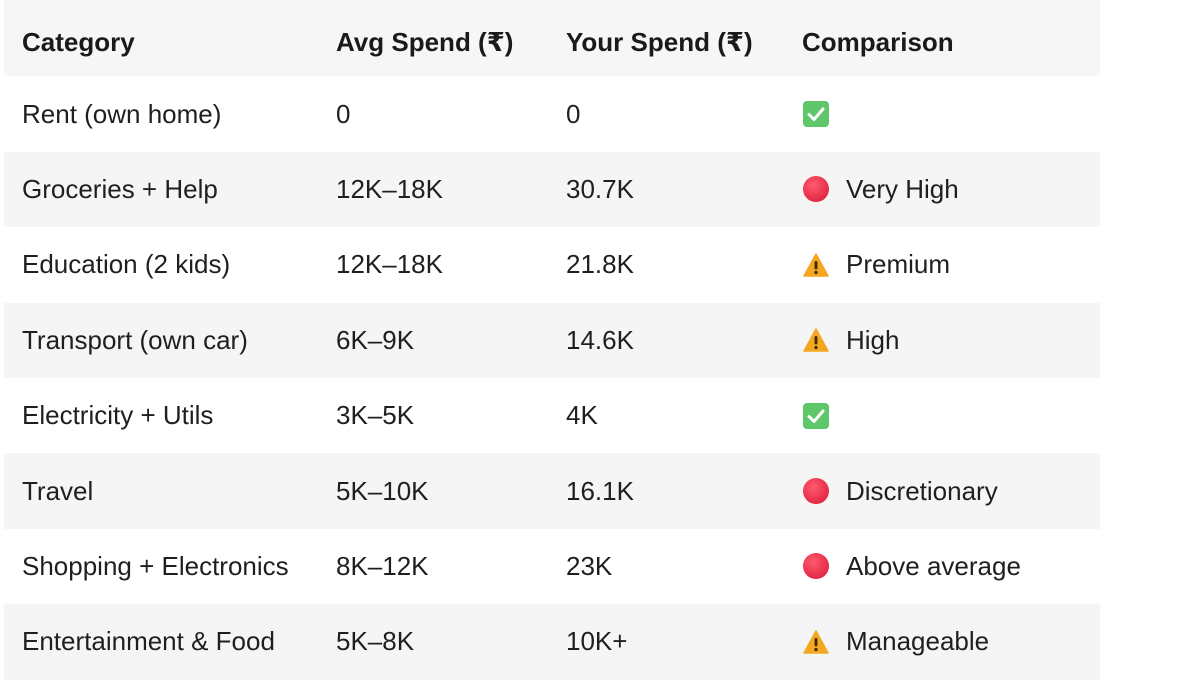 Image resolution: width=1200 pixels, height=680 pixels. Describe the element at coordinates (951, 340) in the screenshot. I see `comparison-cell: High` at that location.